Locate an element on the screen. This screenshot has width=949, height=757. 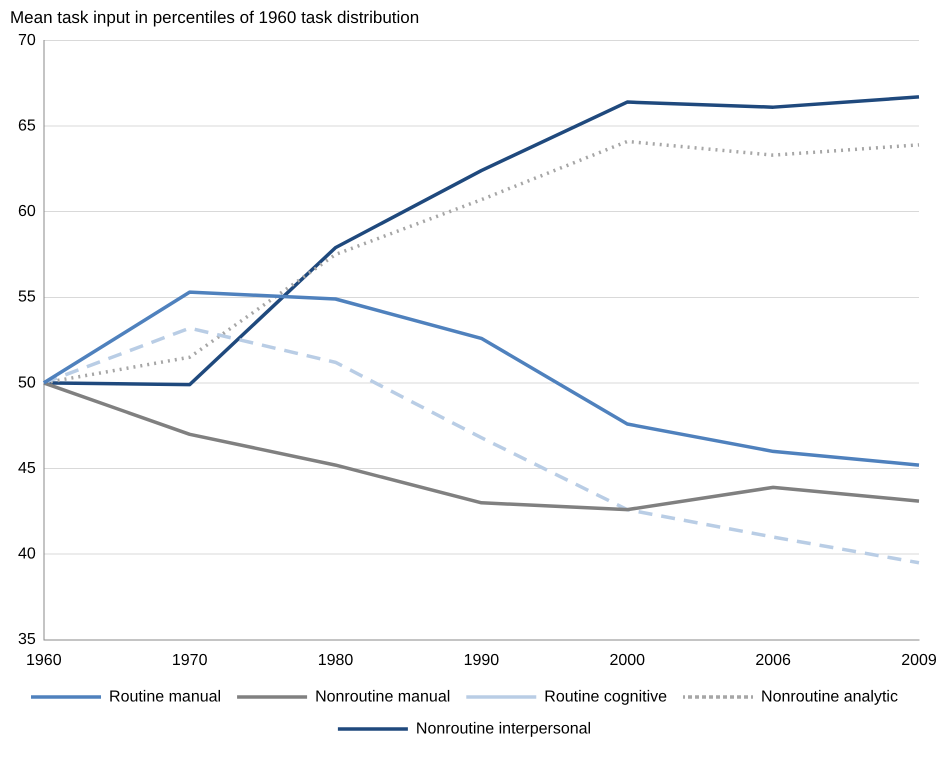
x-tick-label: 2006 is located at coordinates (773, 660).